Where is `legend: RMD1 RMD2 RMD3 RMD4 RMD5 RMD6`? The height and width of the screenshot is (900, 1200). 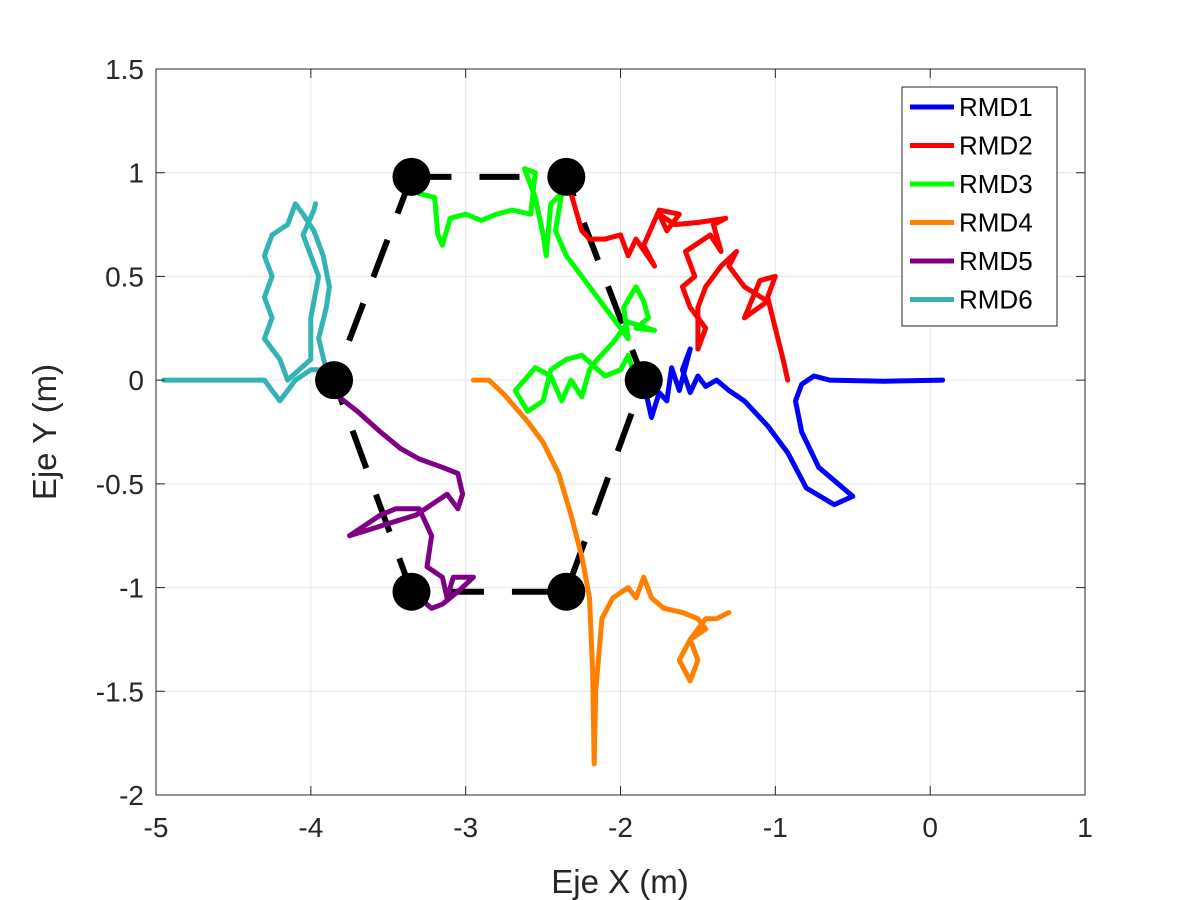
legend: RMD1 RMD2 RMD3 RMD4 RMD5 RMD6 is located at coordinates (979, 206).